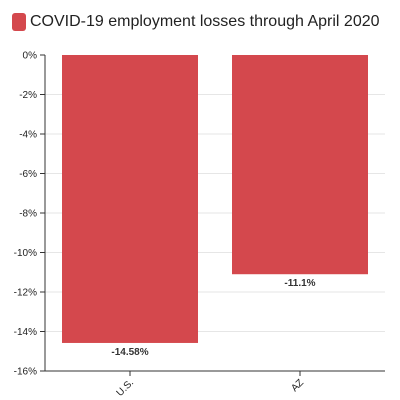  I want to click on y-axis: 0% -2% -4% -6% -8% -10% -12% -14% -16%, so click(30, 214).